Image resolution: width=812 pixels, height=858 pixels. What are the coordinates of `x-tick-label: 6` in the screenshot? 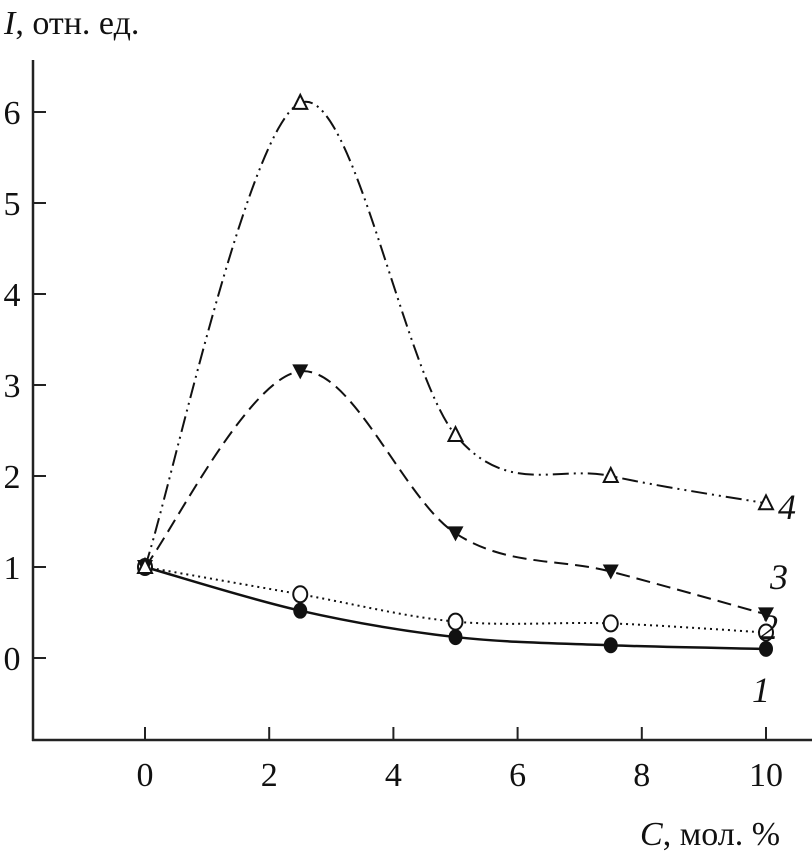 It's located at (517, 775).